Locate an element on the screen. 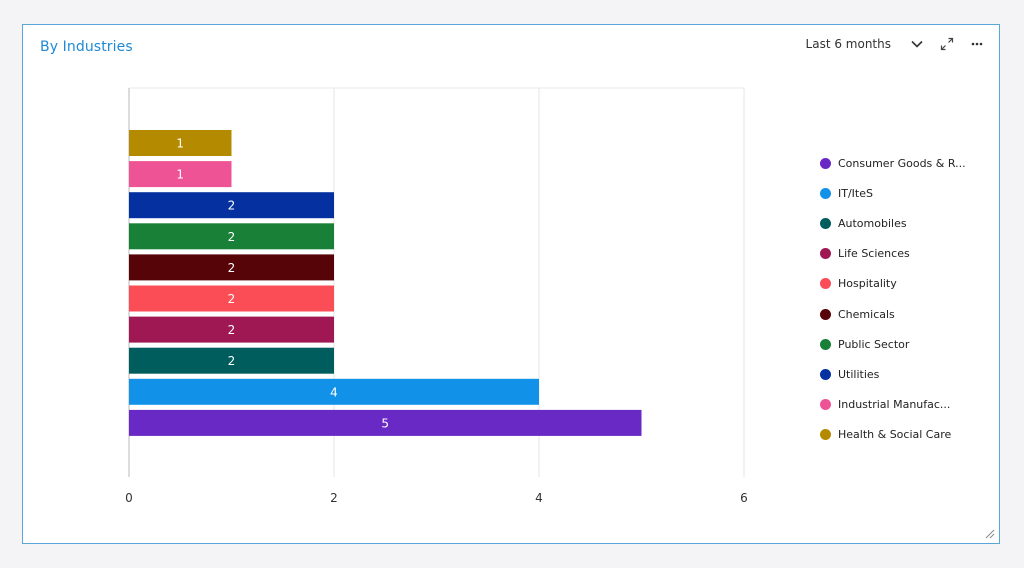 This screenshot has height=568, width=1024. legend-item: Life Sciences is located at coordinates (905, 254).